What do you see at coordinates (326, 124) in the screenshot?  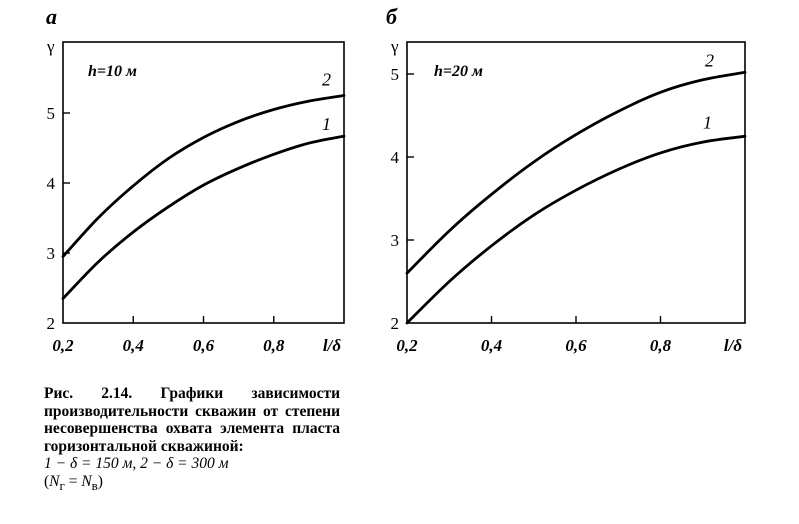 I see `panel-1-series-1-label: 1` at bounding box center [326, 124].